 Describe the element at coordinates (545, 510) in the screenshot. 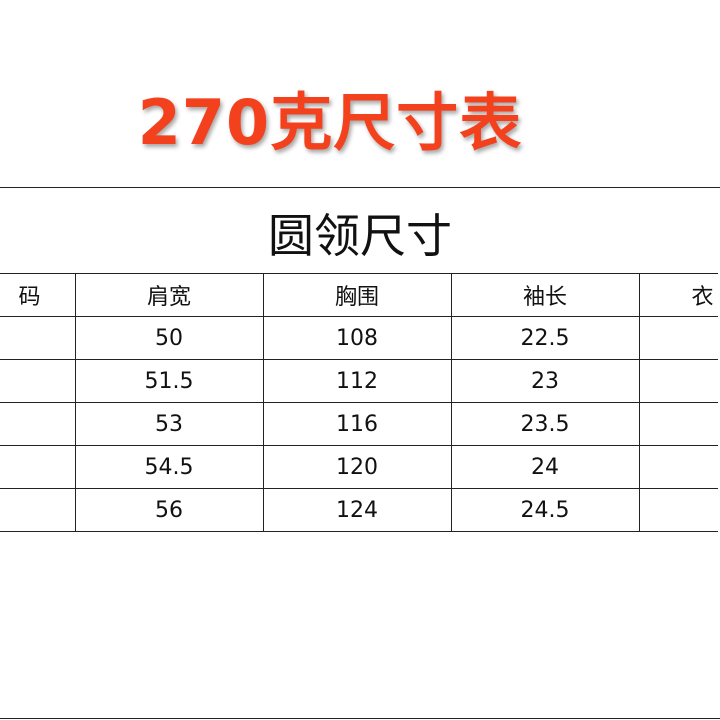

I see `cell-sleeve: 24.5` at that location.